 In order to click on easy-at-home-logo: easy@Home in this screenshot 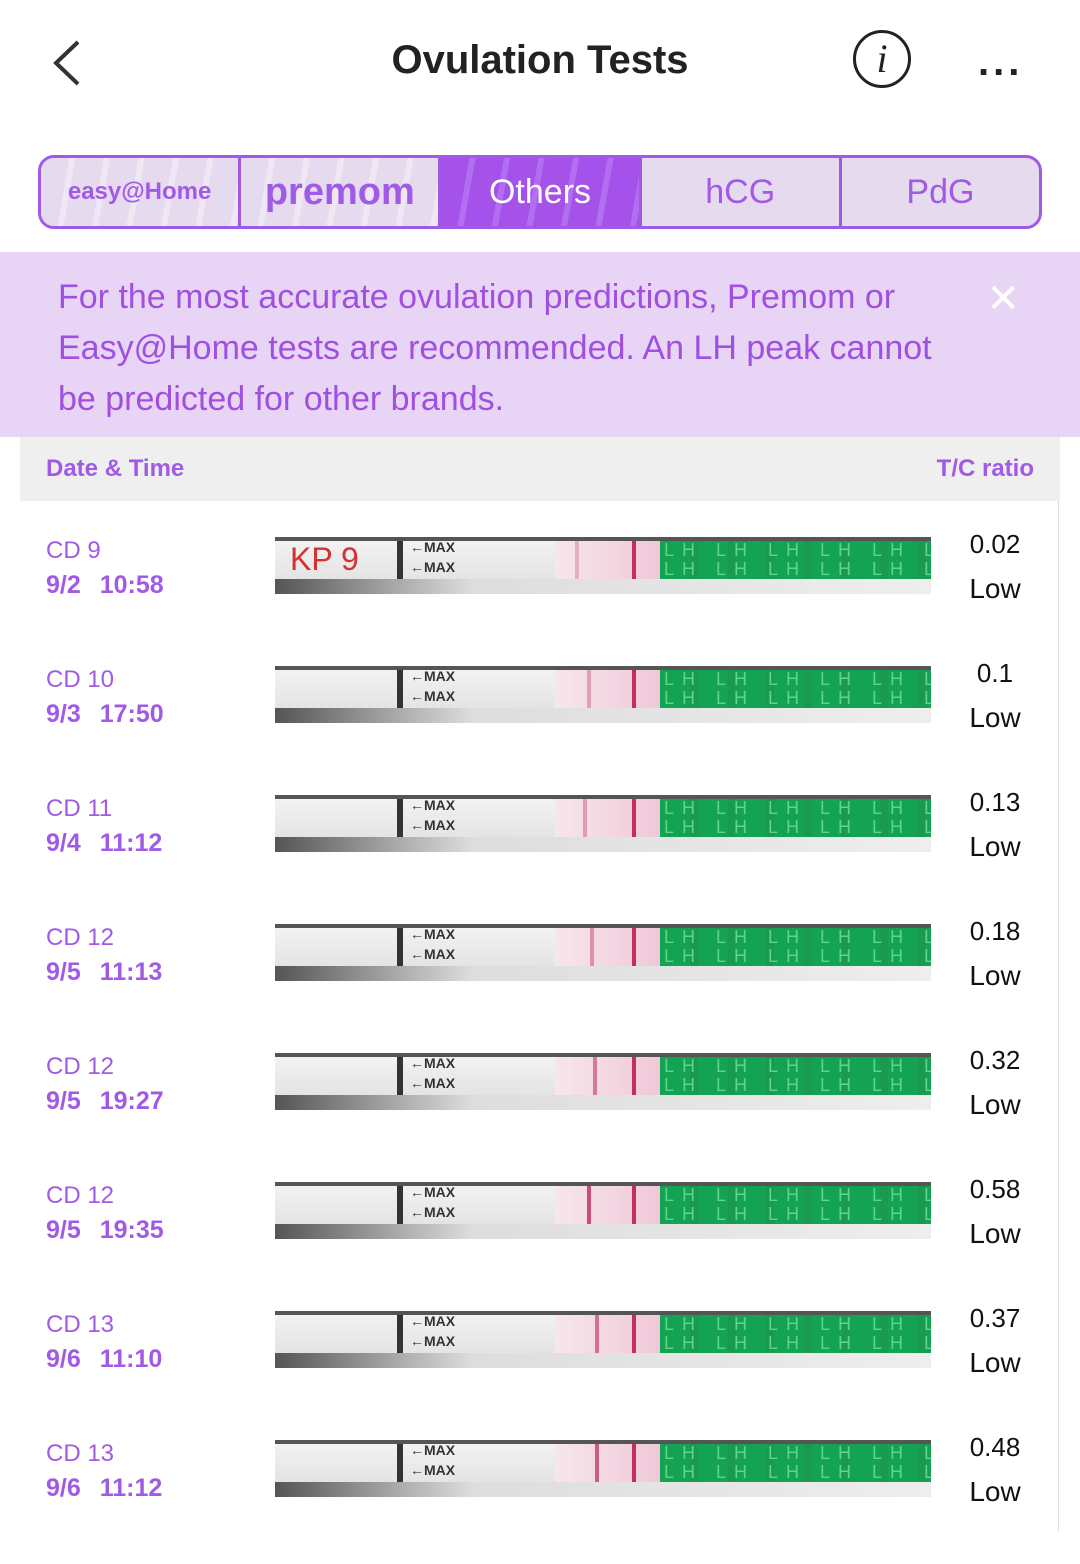, I will do `click(139, 191)`.